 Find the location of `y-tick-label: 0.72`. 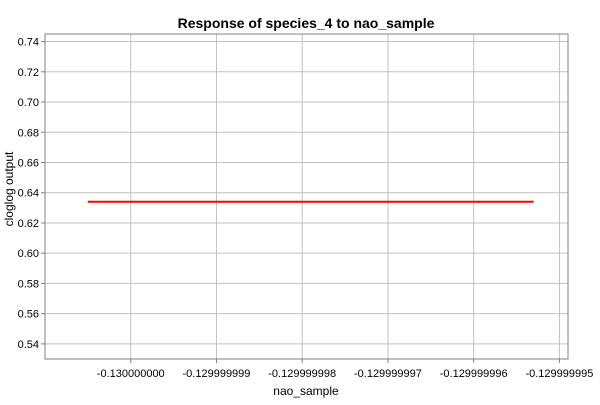

y-tick-label: 0.72 is located at coordinates (28, 73).